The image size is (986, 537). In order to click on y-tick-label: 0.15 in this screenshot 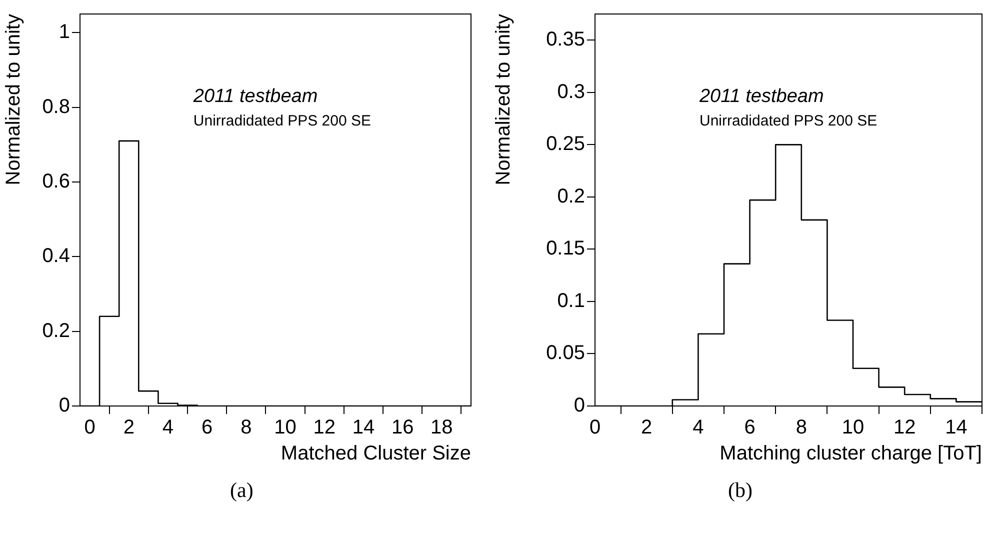, I will do `click(565, 249)`.